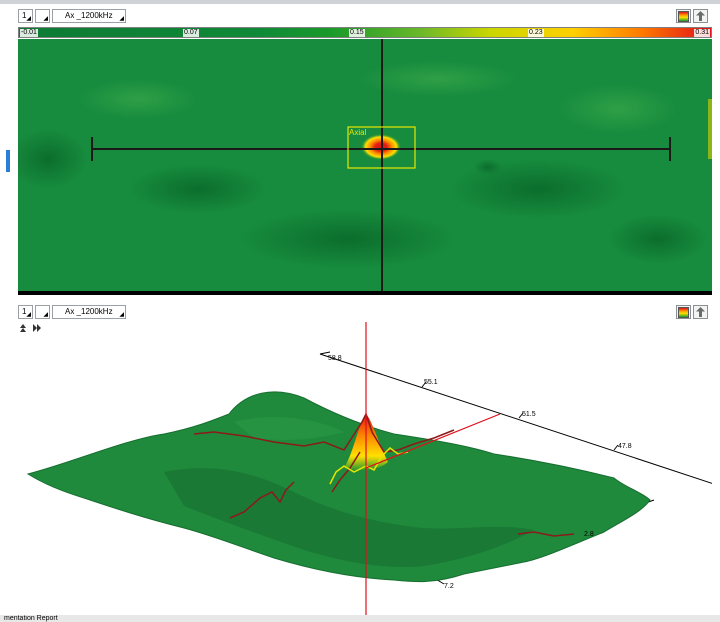 This screenshot has width=720, height=622. What do you see at coordinates (191, 33) in the screenshot?
I see `color-scale-tick: 0.07` at bounding box center [191, 33].